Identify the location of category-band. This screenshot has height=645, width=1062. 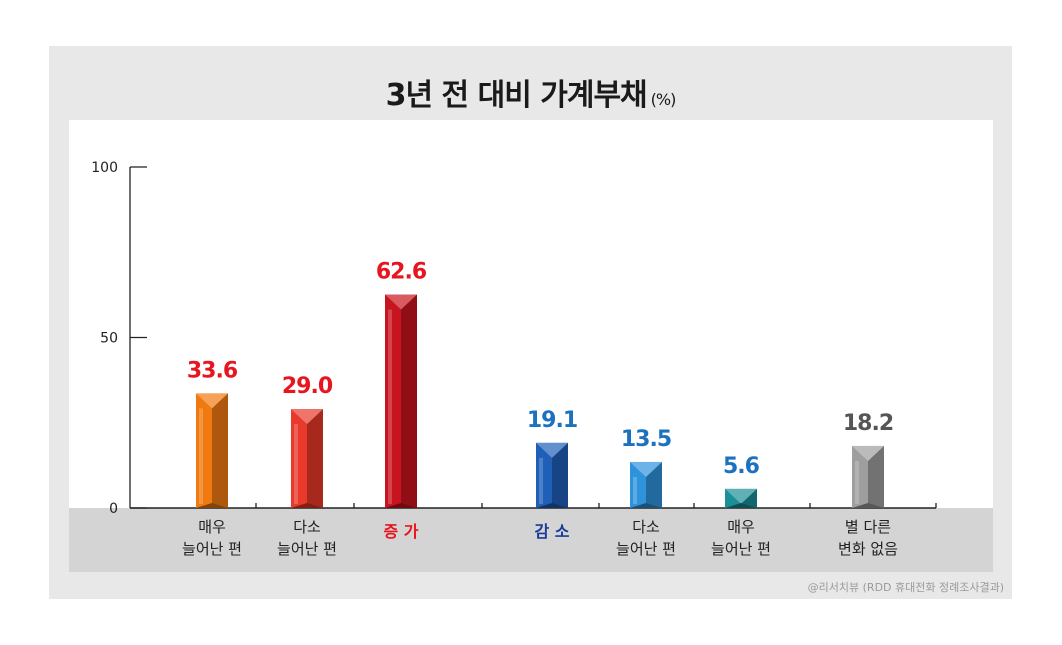
(531, 540).